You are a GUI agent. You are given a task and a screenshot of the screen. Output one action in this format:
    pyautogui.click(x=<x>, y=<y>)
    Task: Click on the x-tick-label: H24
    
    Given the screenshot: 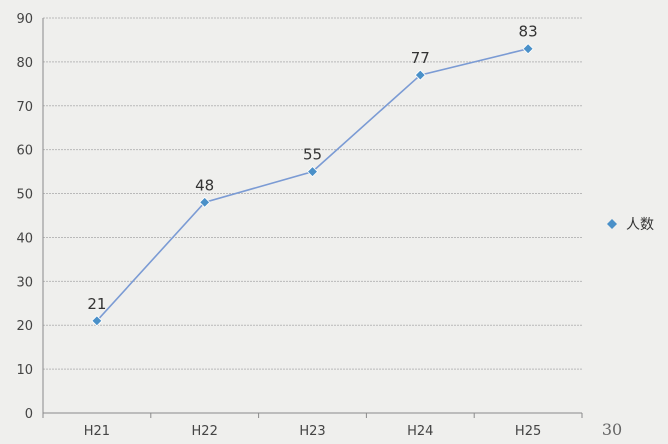 What is the action you would take?
    pyautogui.click(x=420, y=431)
    